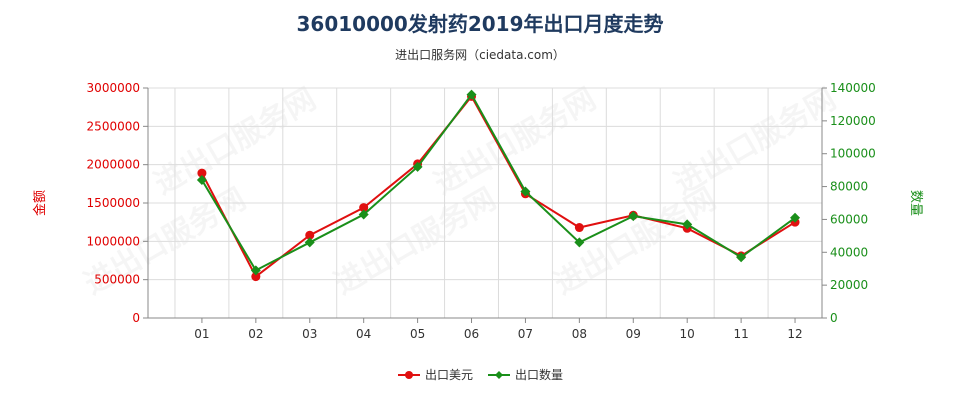 The image size is (960, 400). What do you see at coordinates (687, 334) in the screenshot?
I see `x-tick-label: 10` at bounding box center [687, 334].